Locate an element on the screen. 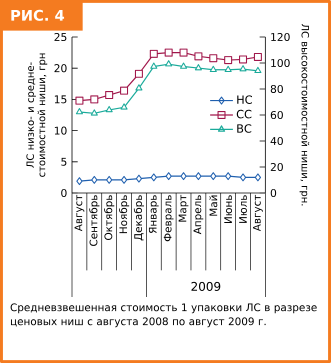 The width and height of the screenshot is (331, 363). y-tick-label: 5 is located at coordinates (63, 162).